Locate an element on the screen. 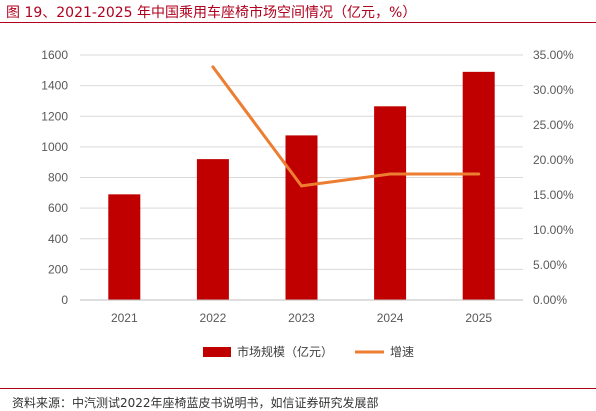  y-left-tick-label: 200 is located at coordinates (58, 269).